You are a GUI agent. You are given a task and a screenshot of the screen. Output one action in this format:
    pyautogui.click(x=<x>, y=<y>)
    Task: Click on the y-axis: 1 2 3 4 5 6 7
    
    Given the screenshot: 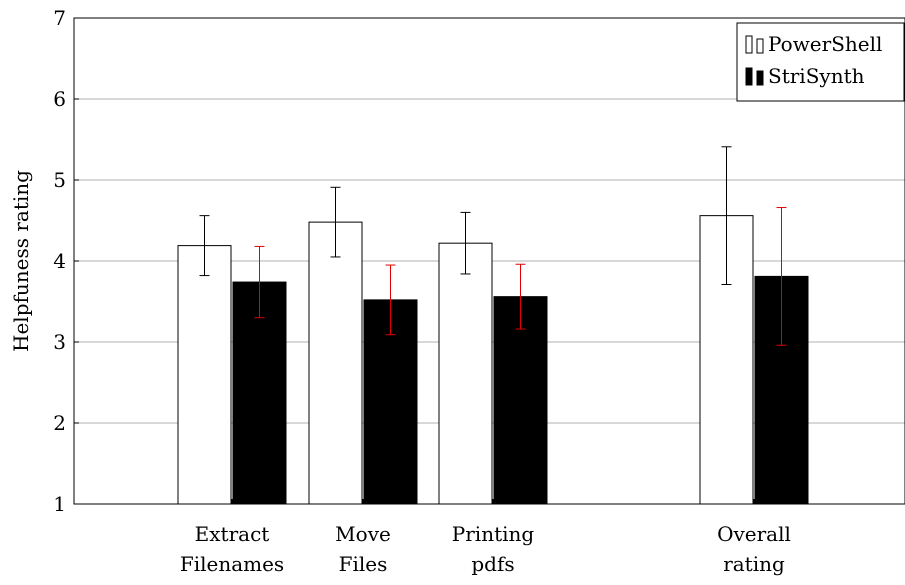 What is the action you would take?
    pyautogui.click(x=66, y=261)
    